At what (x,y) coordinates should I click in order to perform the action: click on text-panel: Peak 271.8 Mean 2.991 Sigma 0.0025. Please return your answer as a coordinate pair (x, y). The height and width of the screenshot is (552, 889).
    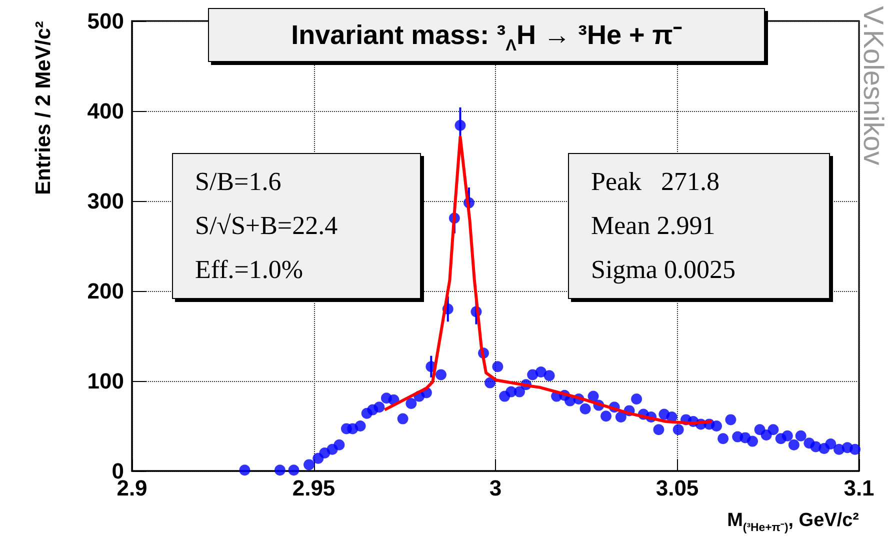
    Looking at the image, I should click on (699, 226).